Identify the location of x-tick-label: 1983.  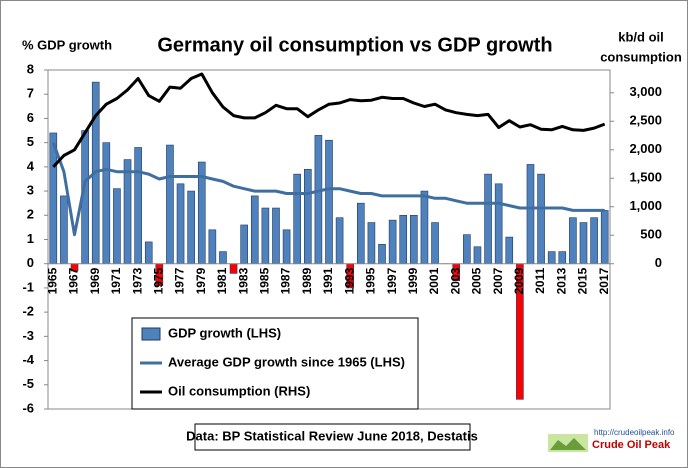
(243, 280).